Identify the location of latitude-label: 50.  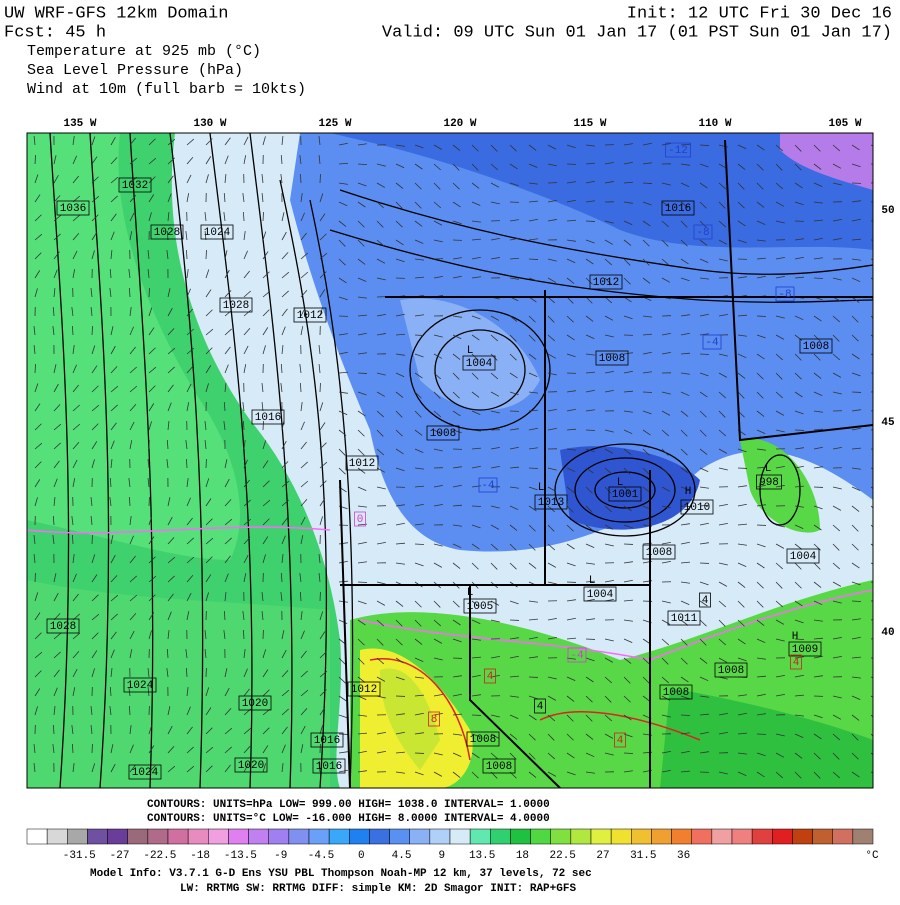
(887, 211).